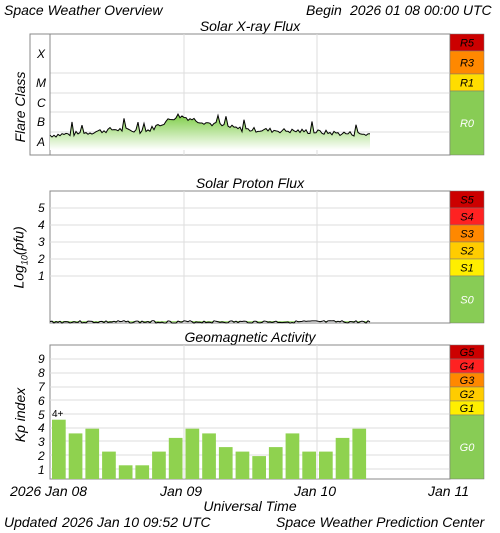 This screenshot has width=500, height=533. Describe the element at coordinates (315, 491) in the screenshot. I see `xaxis-label-jan10: Jan 10` at that location.